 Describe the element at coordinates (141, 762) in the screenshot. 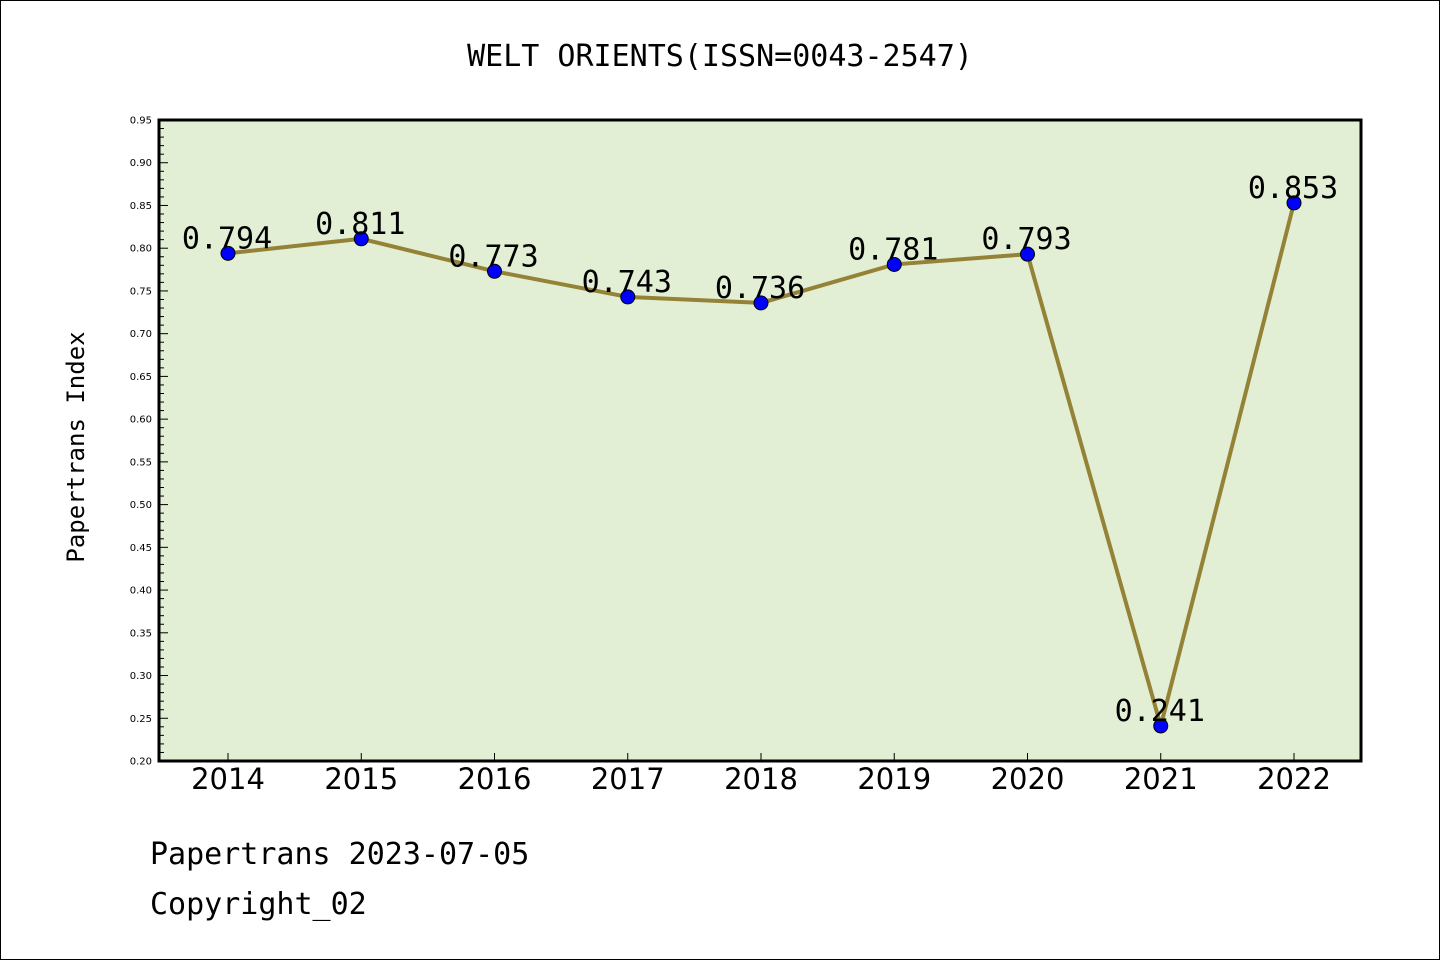

I see `y-tick-label: 0.20` at that location.